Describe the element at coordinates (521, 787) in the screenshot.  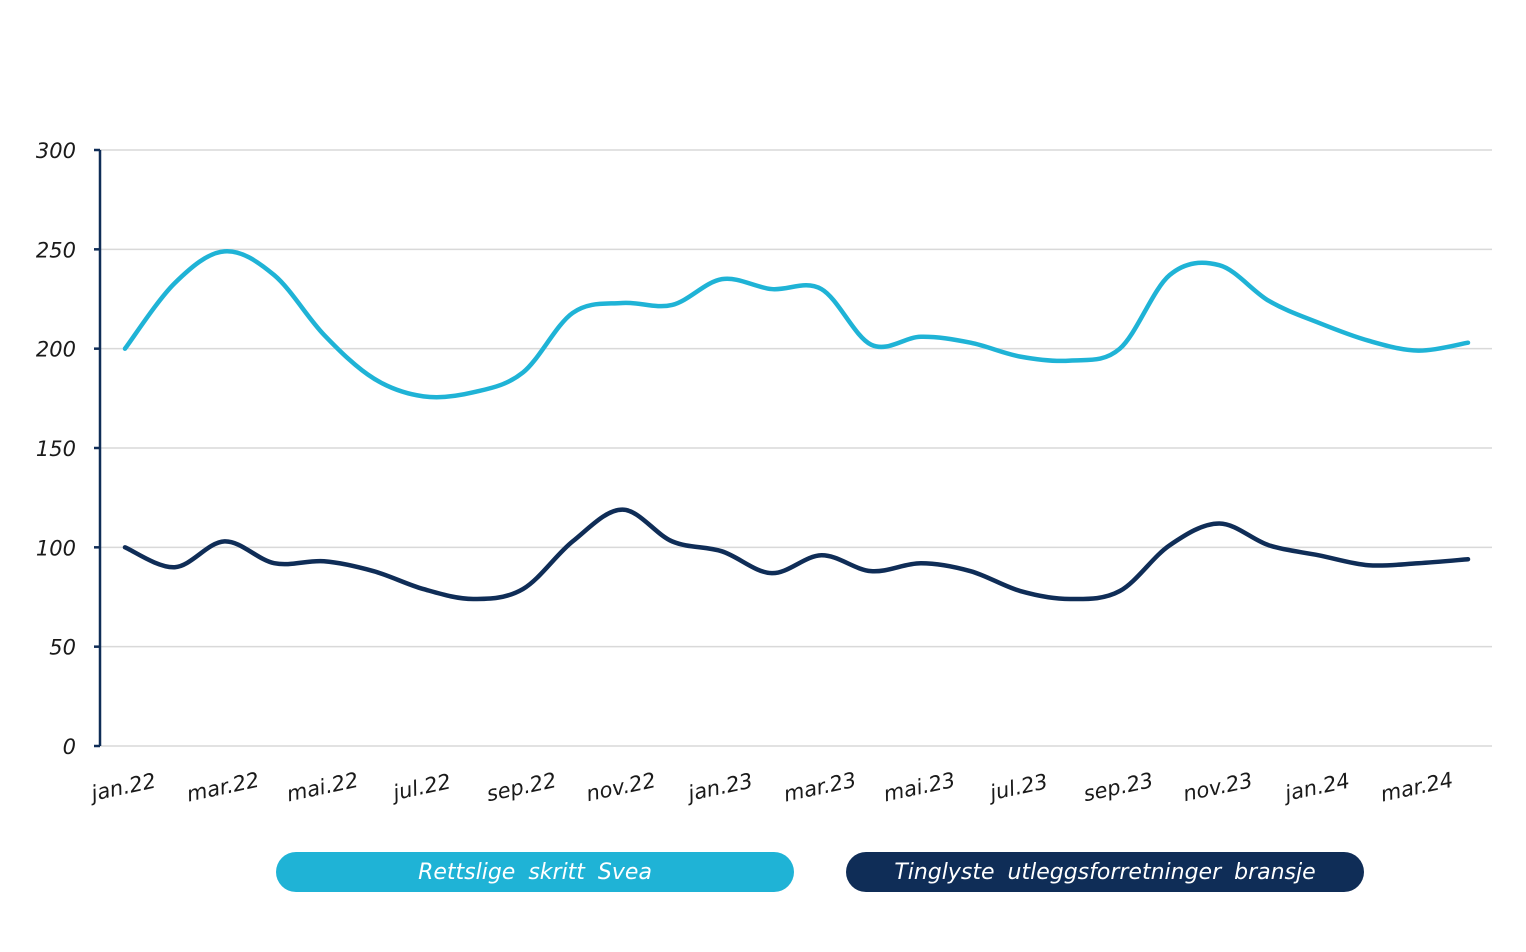
I see `x-tick-label: sep.22` at that location.